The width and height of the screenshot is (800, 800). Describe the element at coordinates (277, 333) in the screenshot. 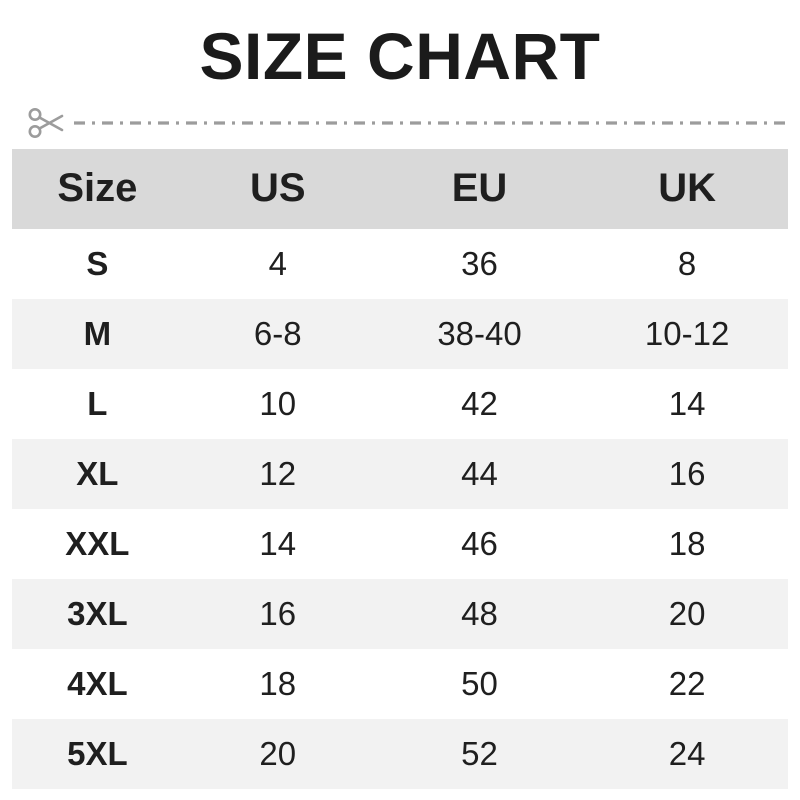

I see `us-value-cell: 6-8` at that location.